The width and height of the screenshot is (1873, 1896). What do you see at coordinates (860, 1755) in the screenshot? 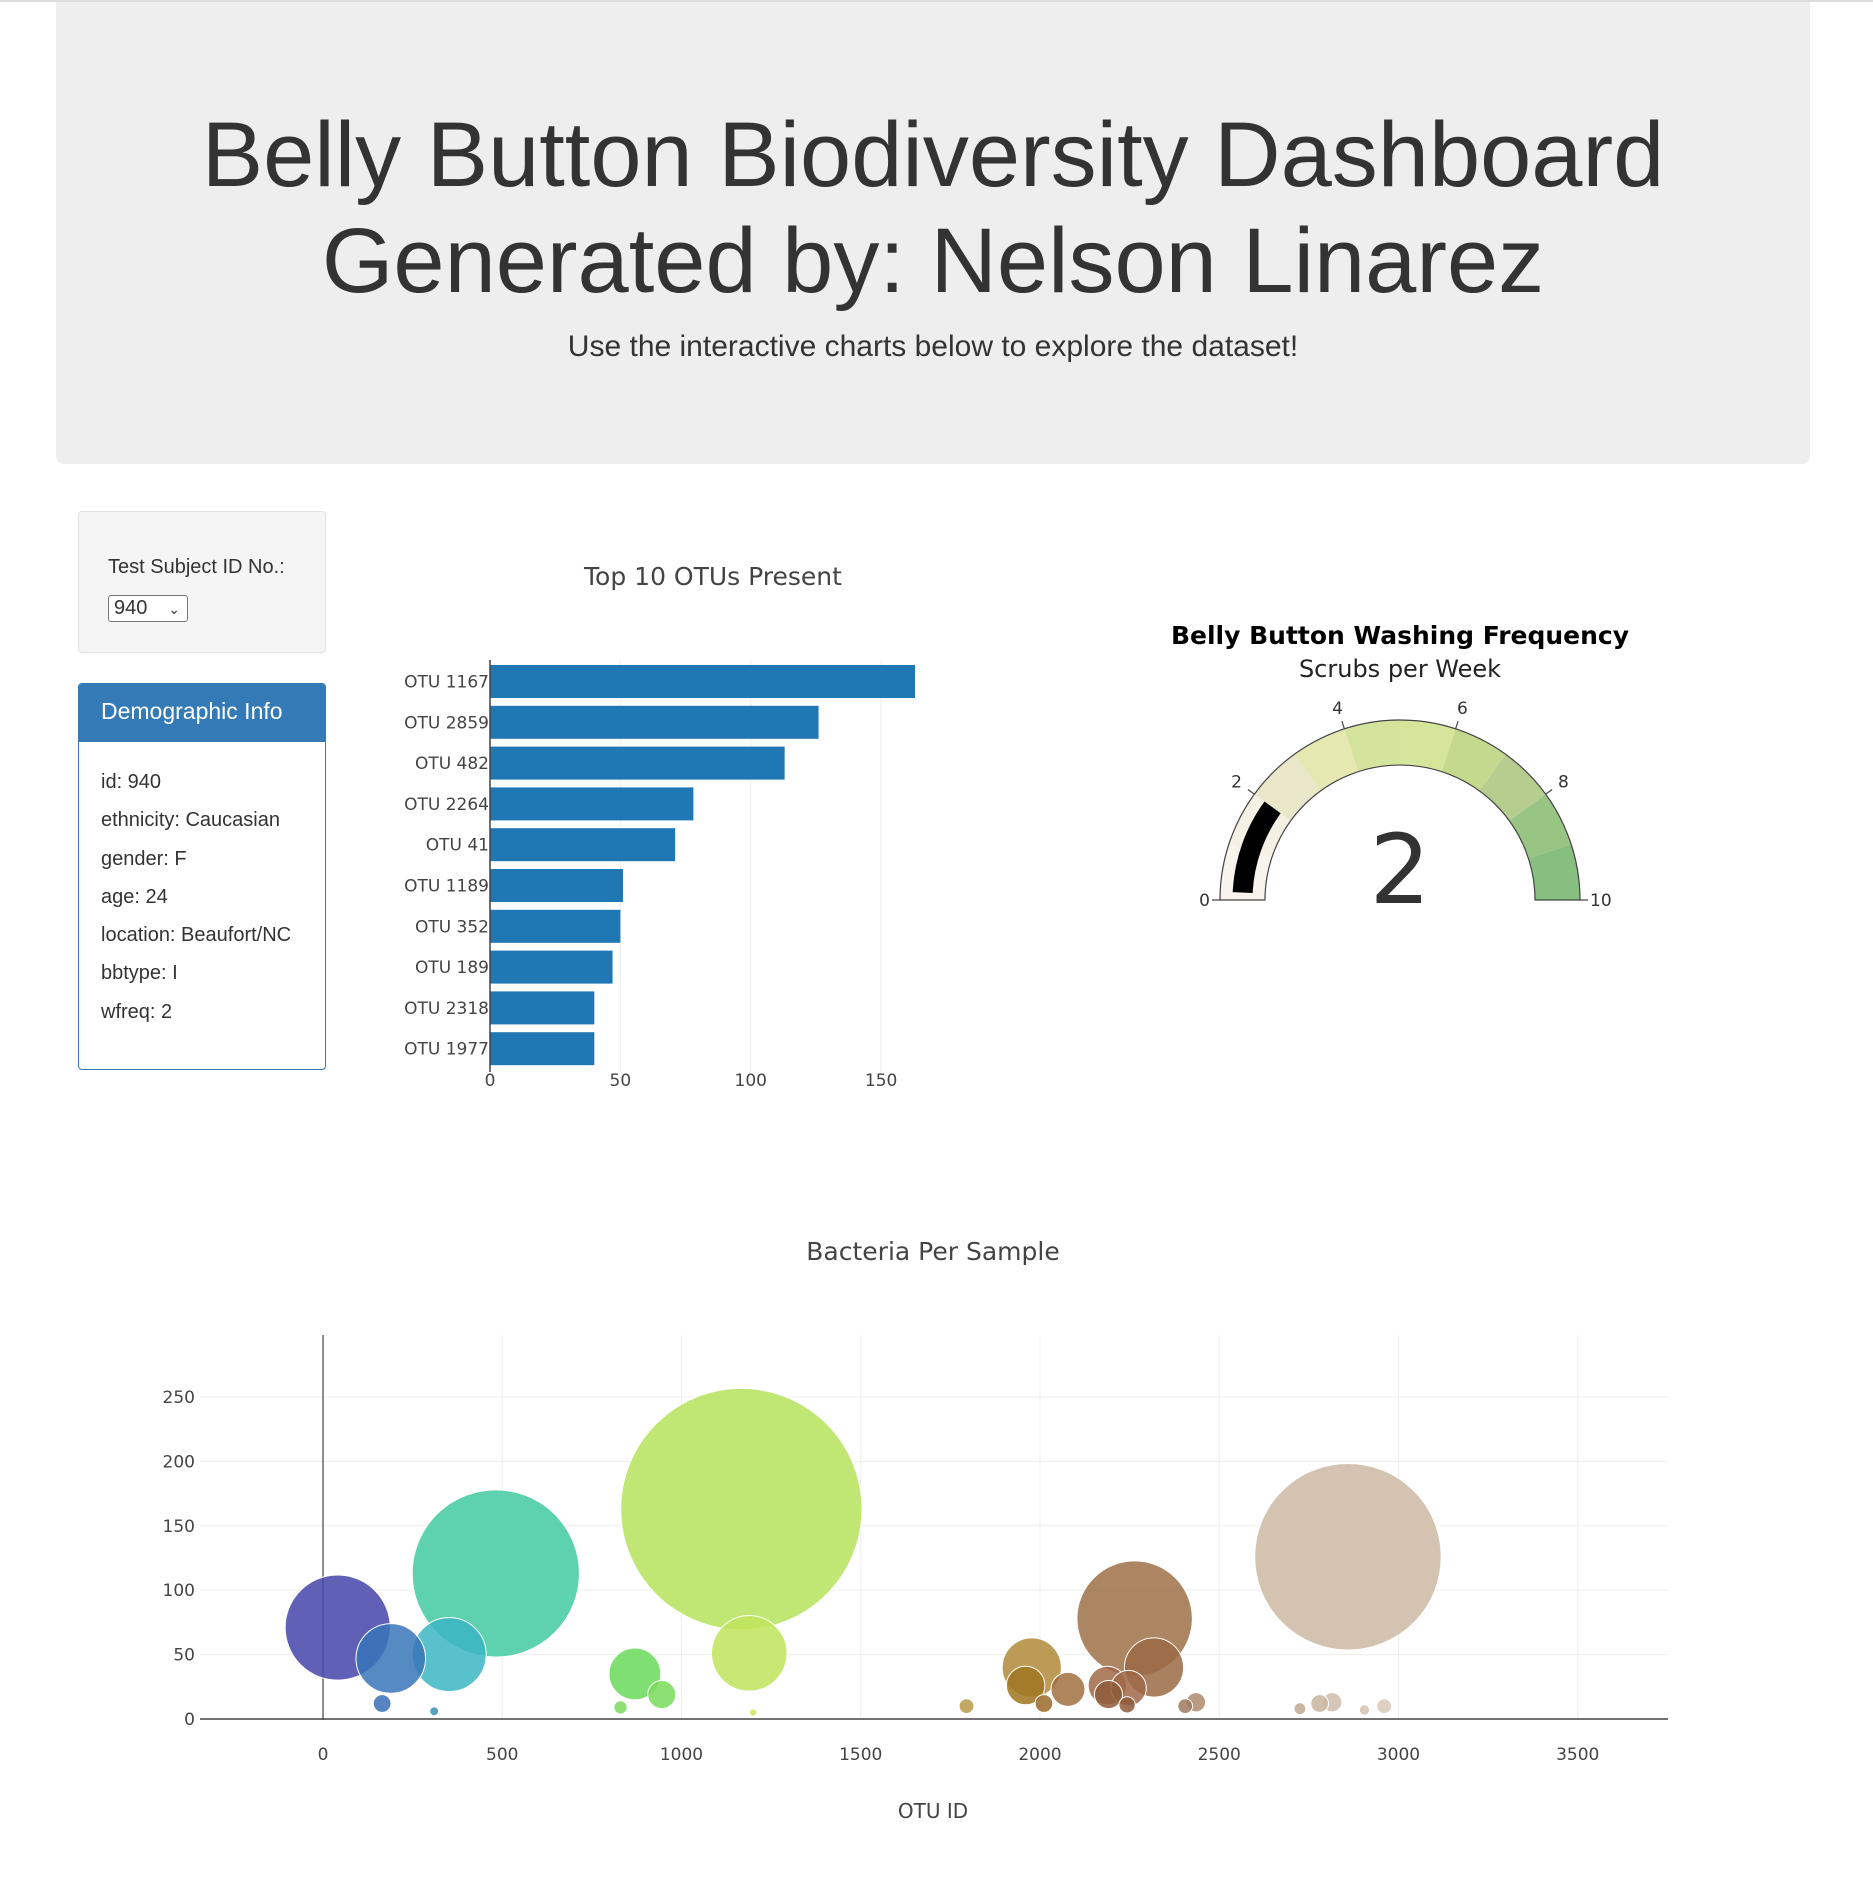
I see `bubble-x-tick-label: 1500` at bounding box center [860, 1755].